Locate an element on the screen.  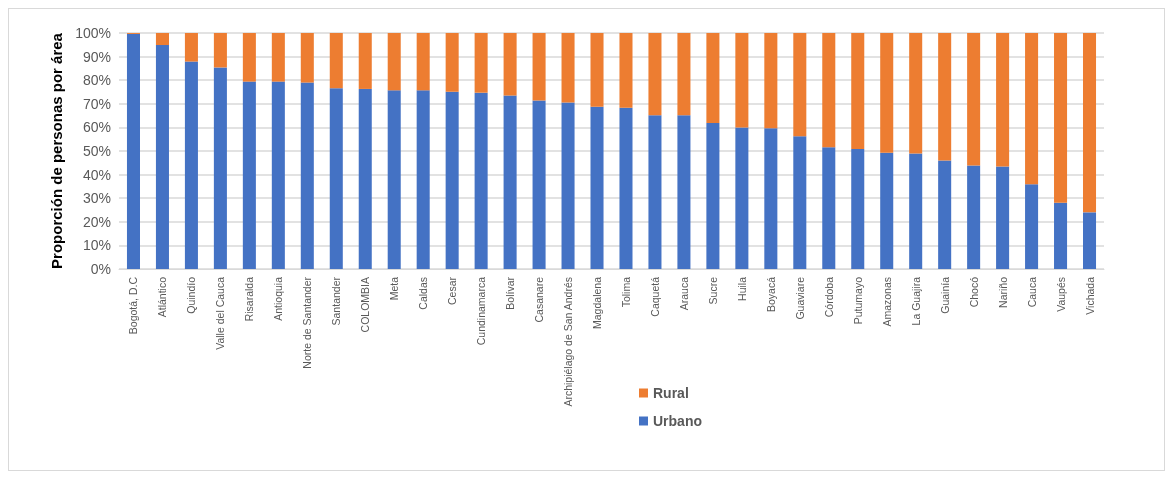
y-tick-label: 0% is located at coordinates (100, 269).